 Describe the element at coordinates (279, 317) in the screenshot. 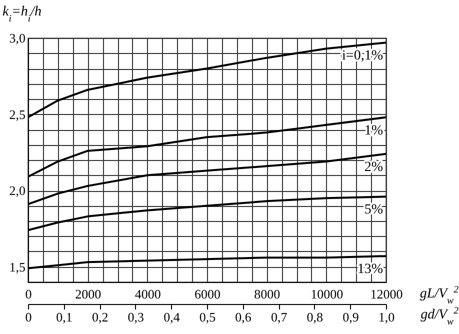

I see `x2-tick-label: 0,7` at that location.